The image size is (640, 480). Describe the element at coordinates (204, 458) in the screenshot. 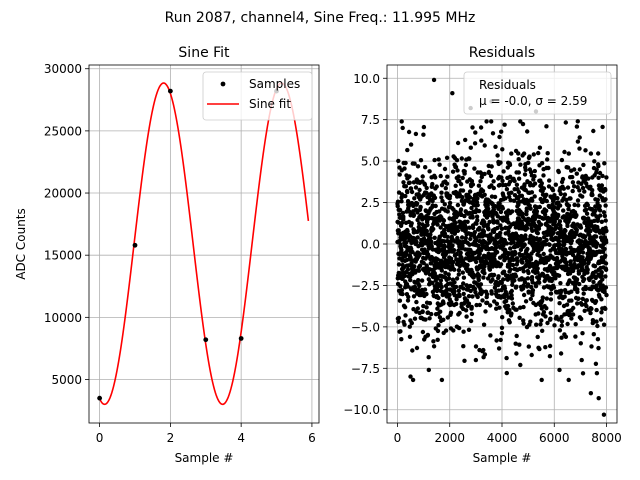

I see `sine-fit-xlabel: Sample #` at that location.